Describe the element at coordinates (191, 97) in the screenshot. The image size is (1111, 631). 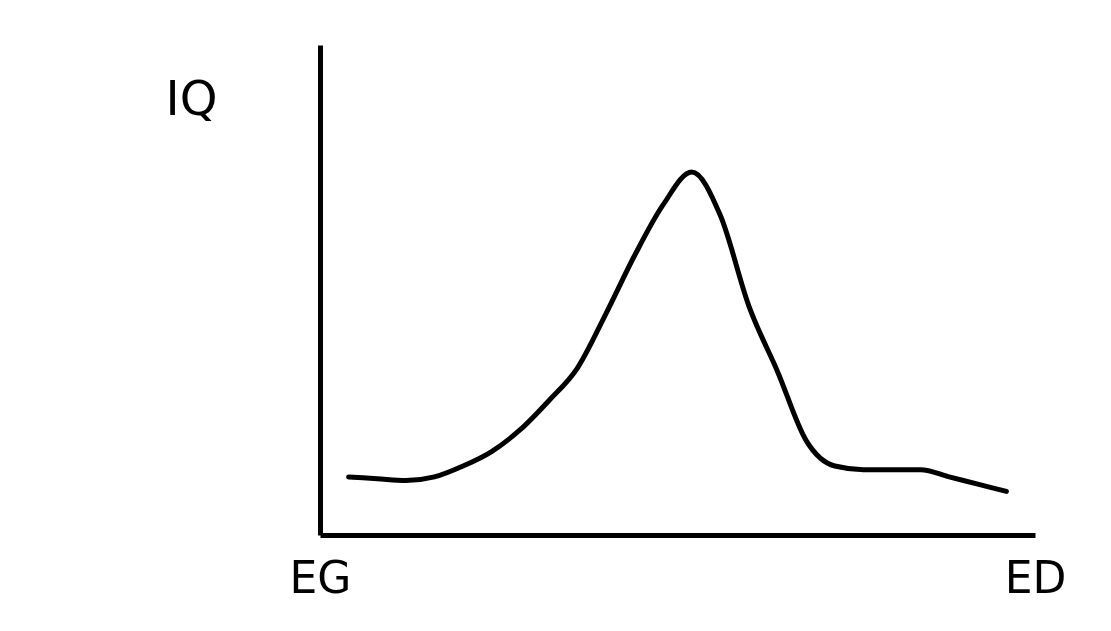
I see `y-axis-title: IQ` at that location.